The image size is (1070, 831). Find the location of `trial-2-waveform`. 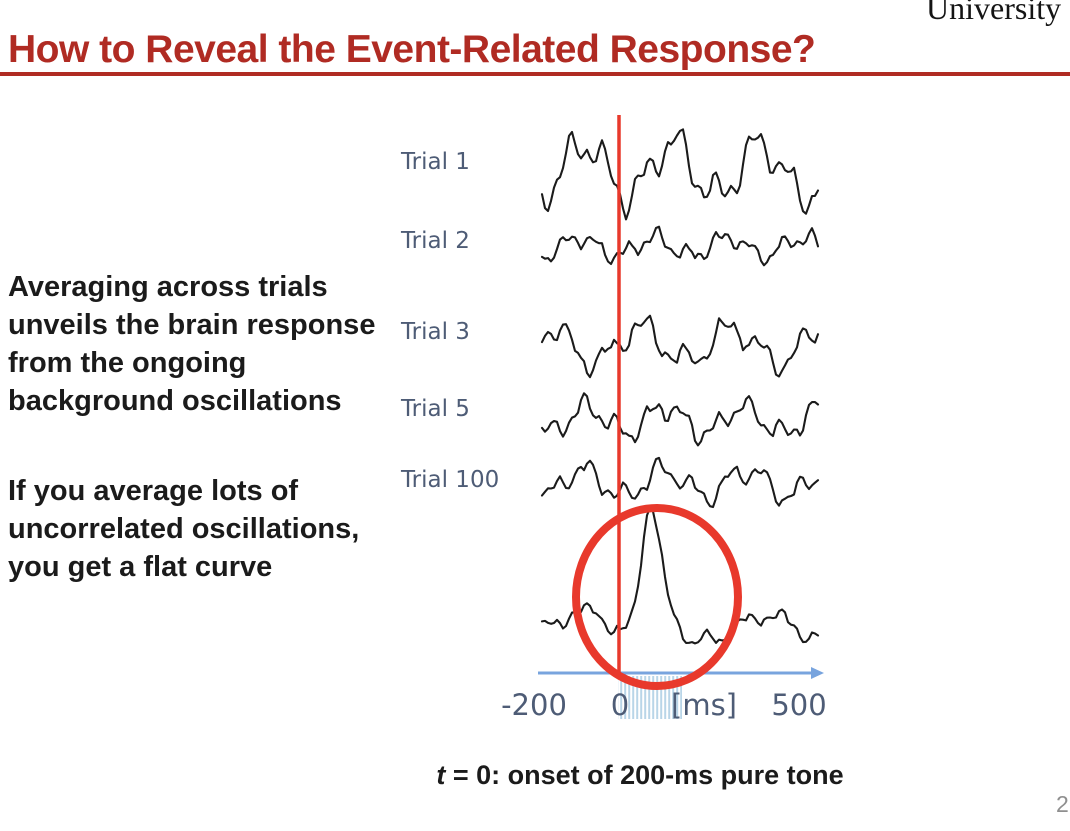

trial-2-waveform is located at coordinates (680, 246).